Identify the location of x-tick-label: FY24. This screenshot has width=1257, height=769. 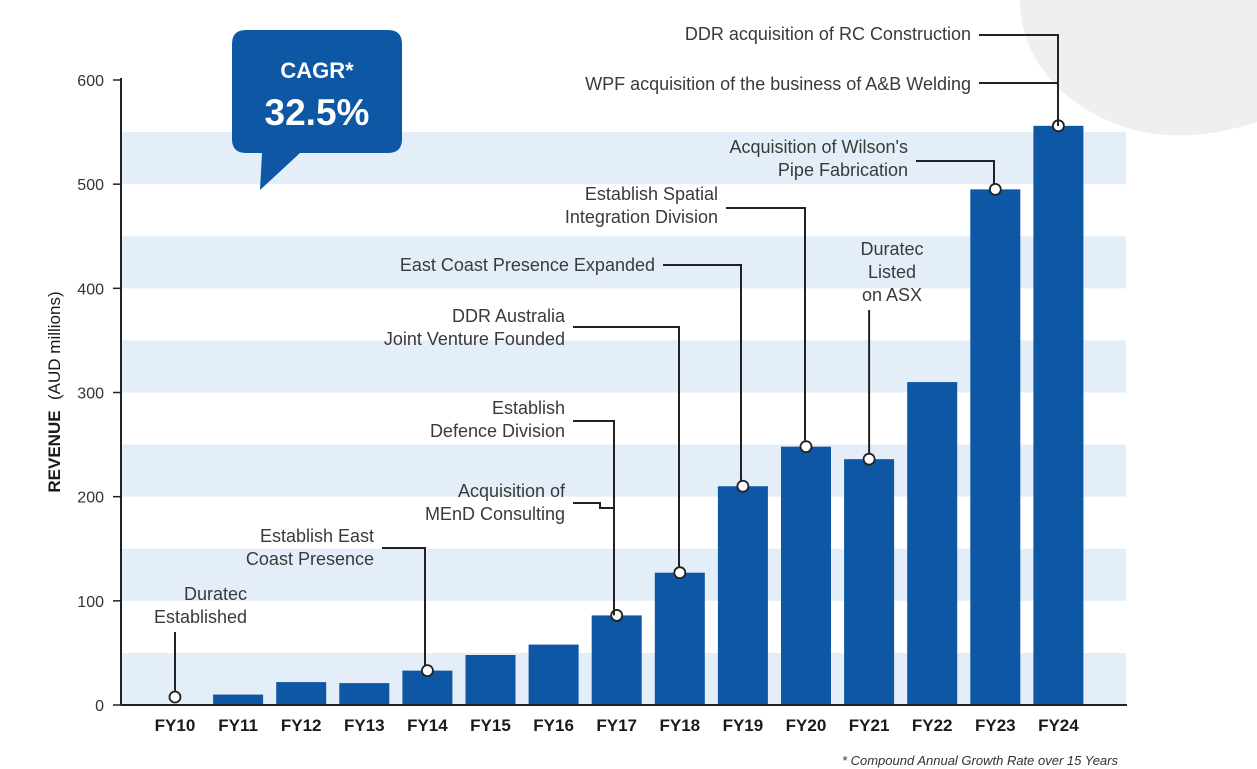
(1058, 725).